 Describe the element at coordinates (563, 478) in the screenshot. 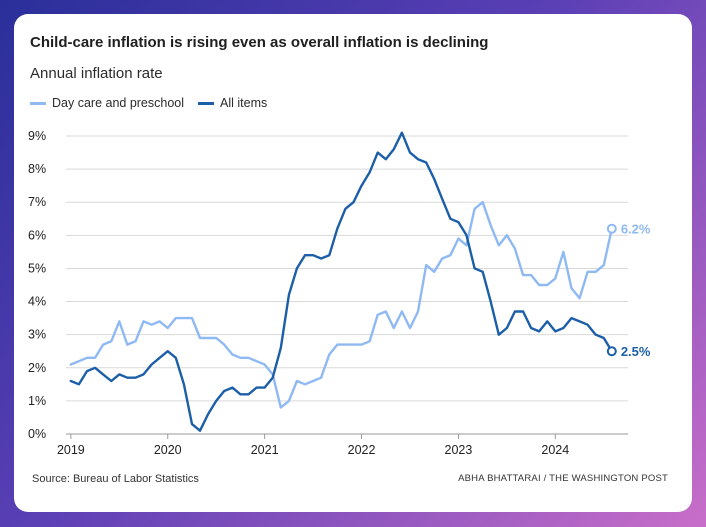

I see `credit-line: ABHA BHATTARAI / THE WASHINGTON POST` at that location.